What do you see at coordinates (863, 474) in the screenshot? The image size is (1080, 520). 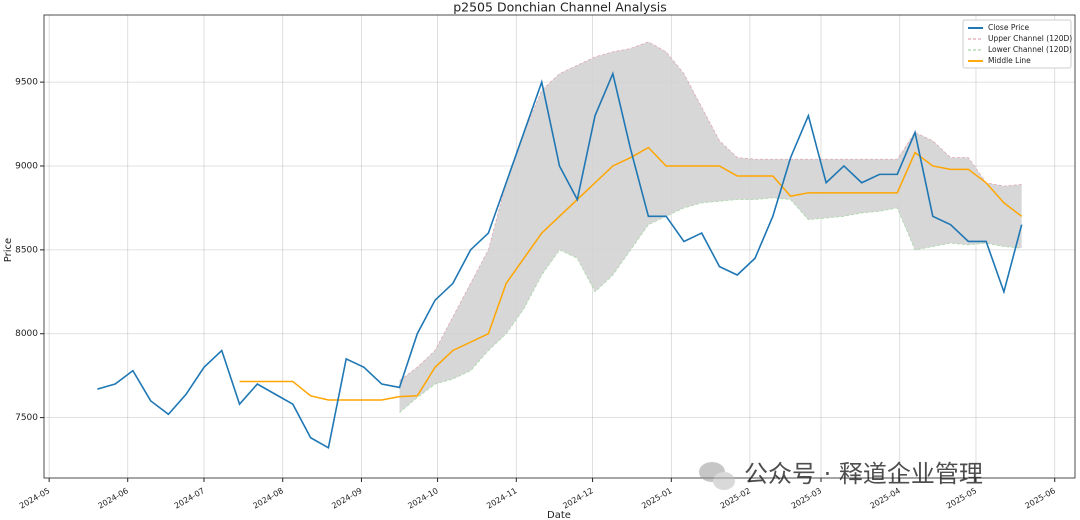 I see `watermark: 公众号 · 释道企业管理` at bounding box center [863, 474].